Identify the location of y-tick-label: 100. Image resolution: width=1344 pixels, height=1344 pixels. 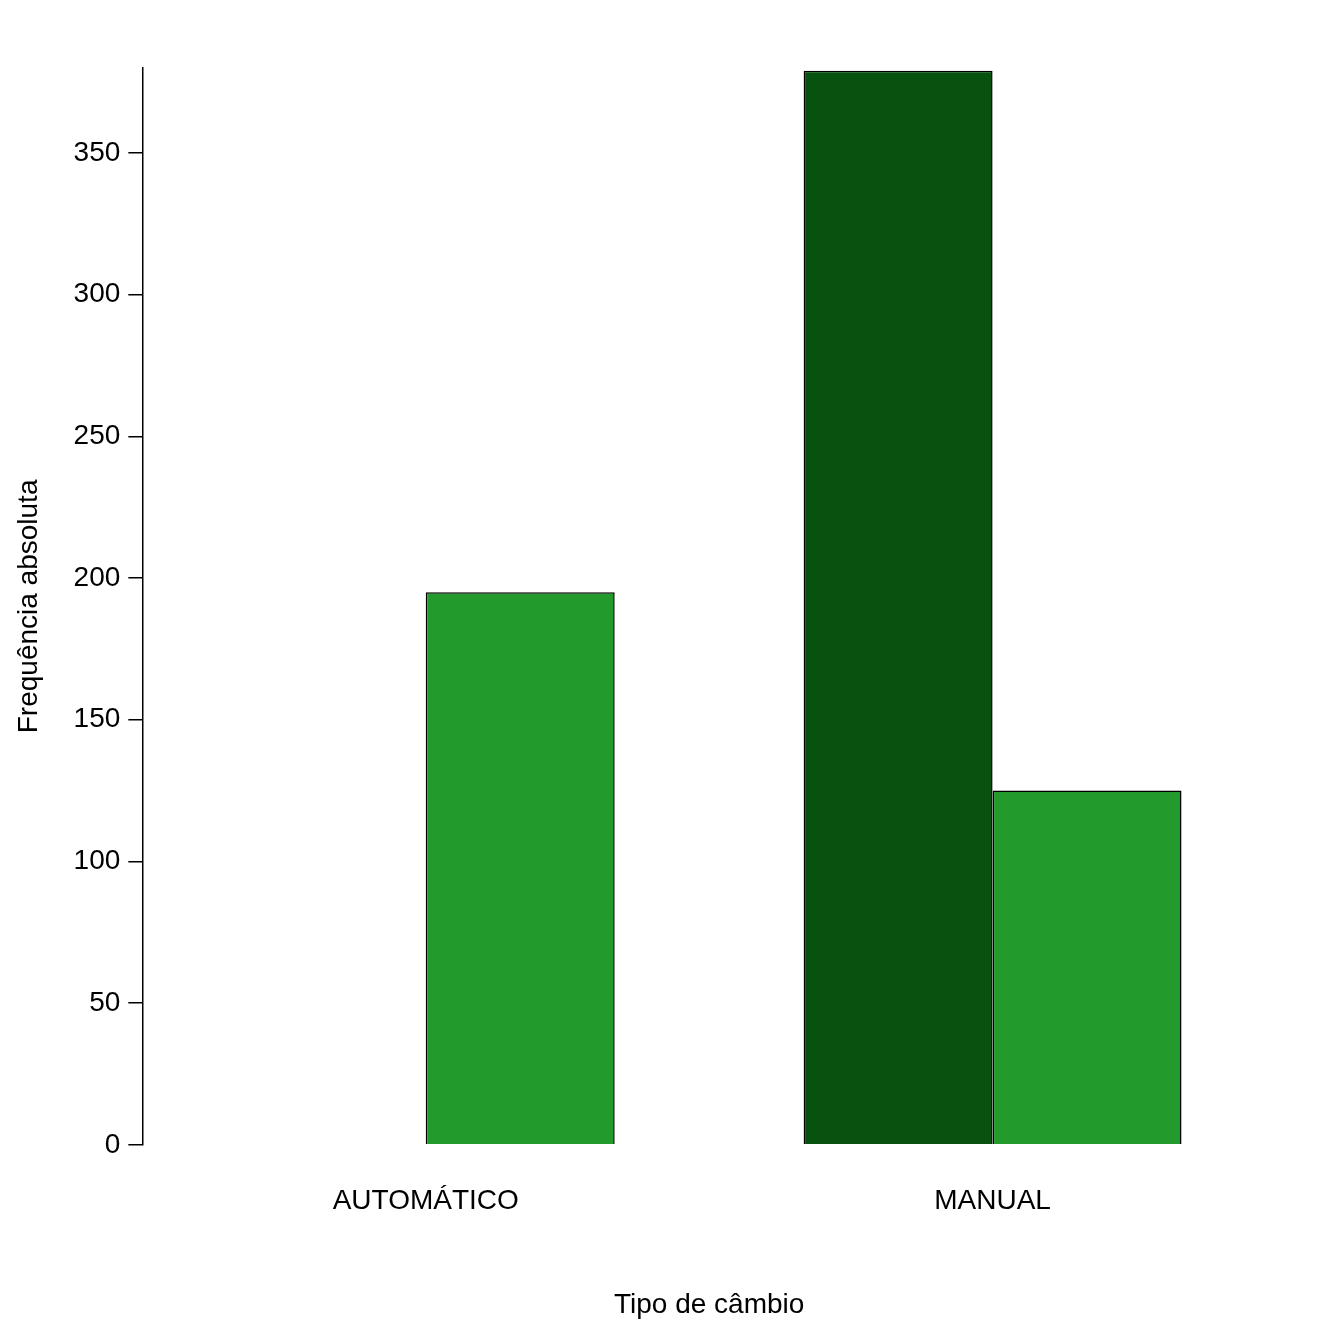
(97, 860).